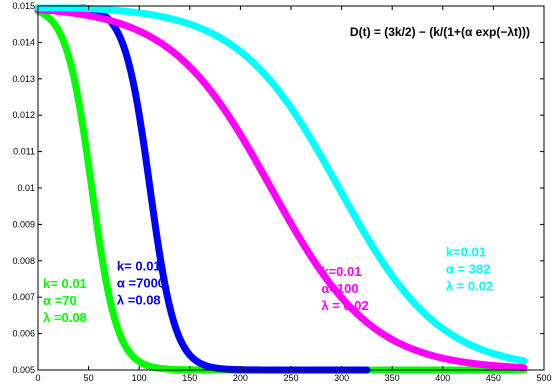  What do you see at coordinates (23, 224) in the screenshot?
I see `y-tick-label: 0.009` at bounding box center [23, 224].